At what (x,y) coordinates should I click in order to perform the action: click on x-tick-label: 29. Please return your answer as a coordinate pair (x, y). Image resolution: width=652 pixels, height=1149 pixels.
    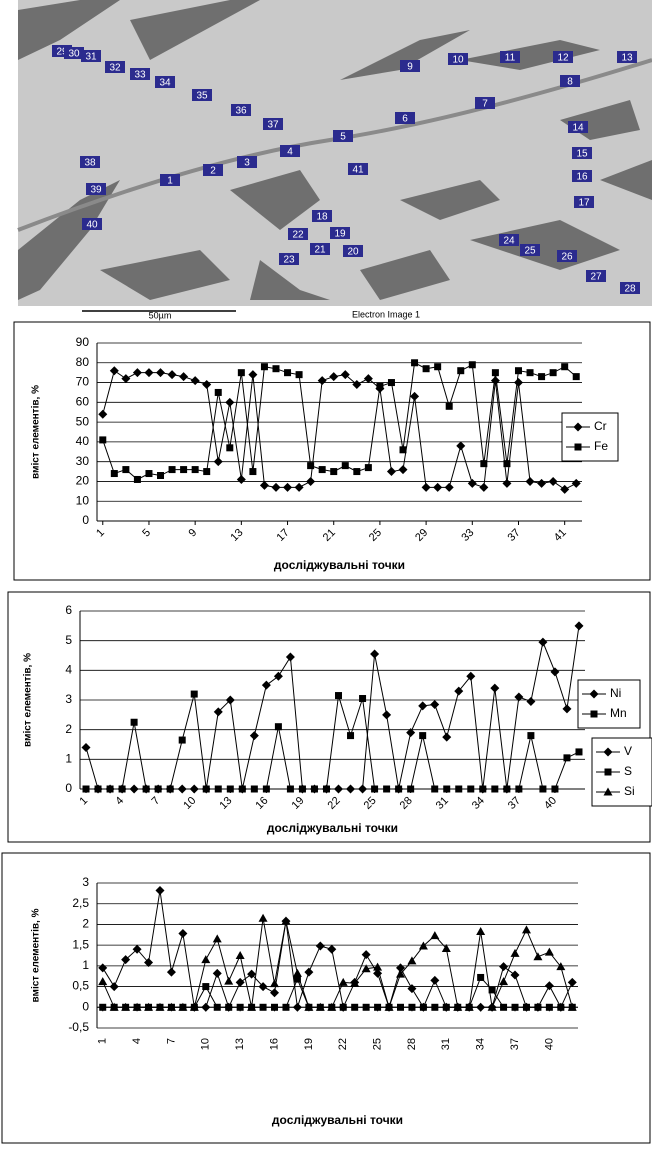
    Looking at the image, I should click on (421, 535).